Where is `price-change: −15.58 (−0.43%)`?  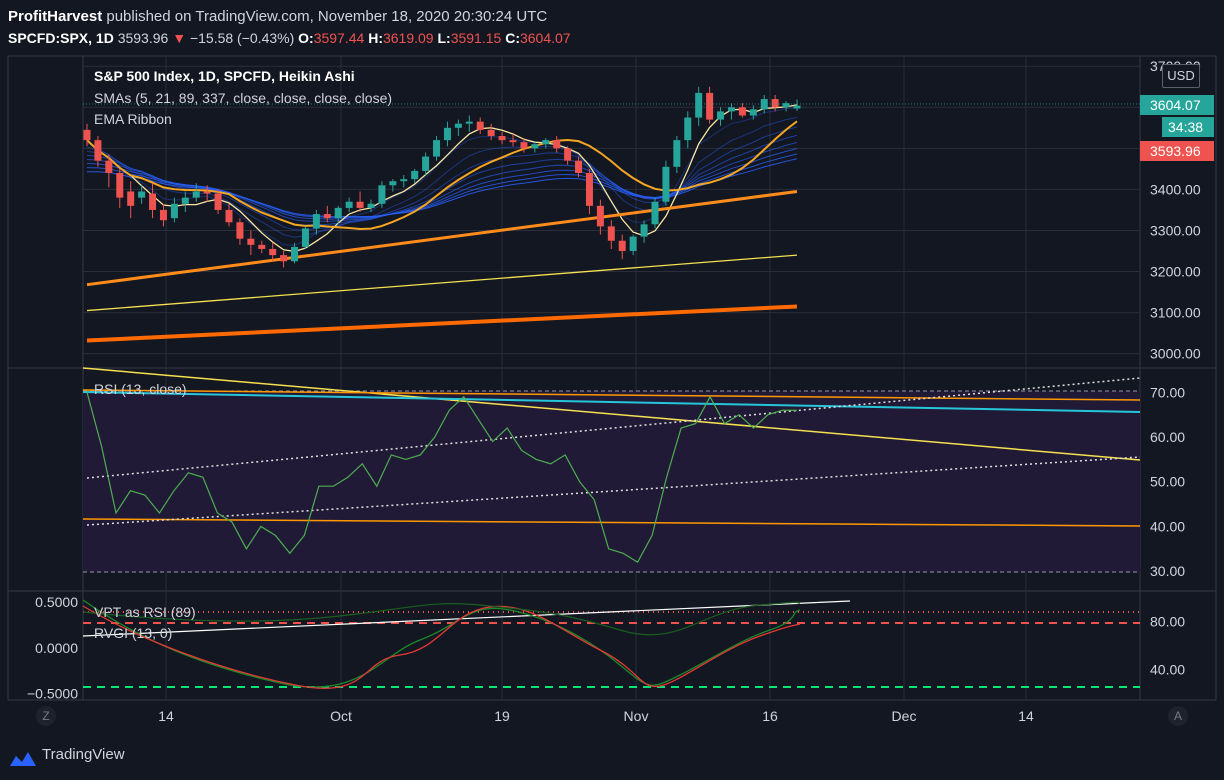 price-change: −15.58 (−0.43%) is located at coordinates (242, 38).